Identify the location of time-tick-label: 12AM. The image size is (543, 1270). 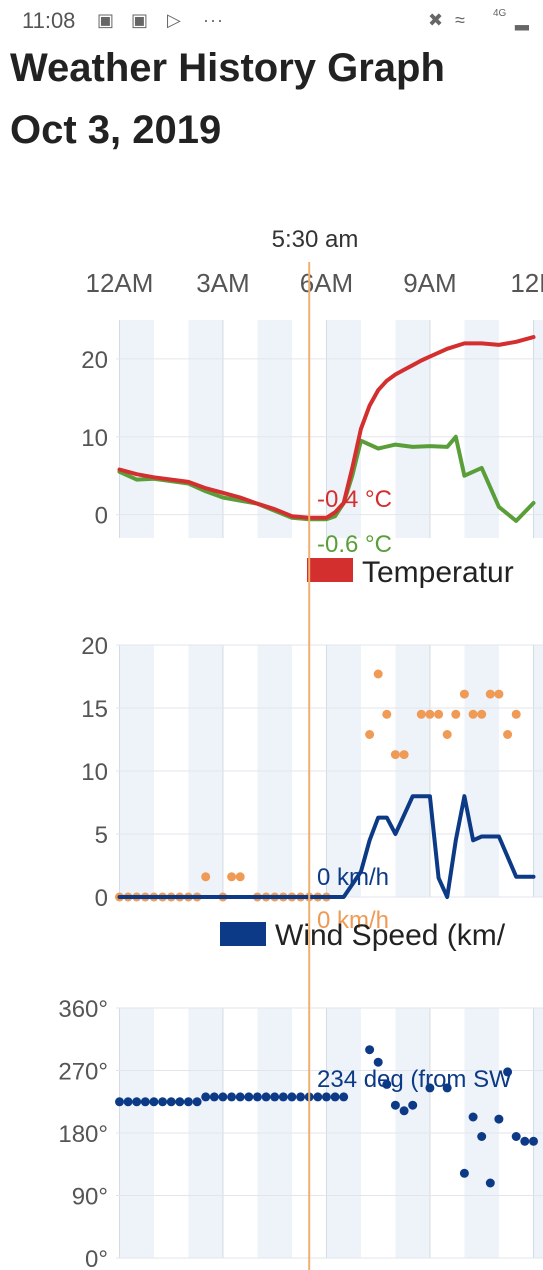
(119, 283).